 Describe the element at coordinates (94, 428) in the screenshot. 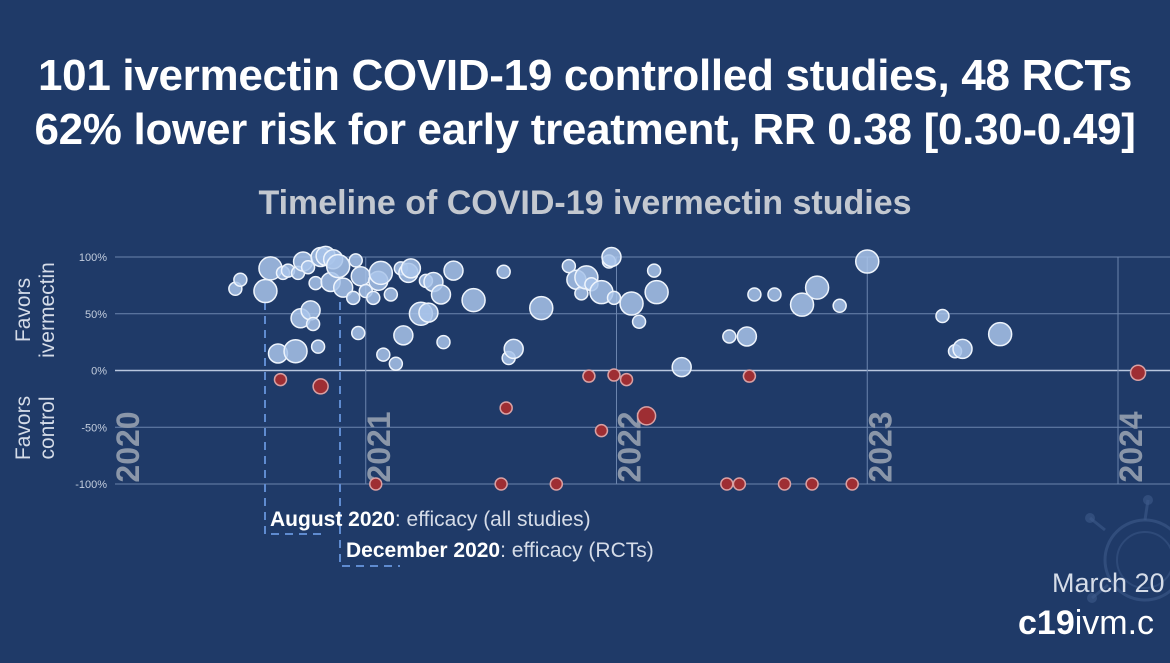

I see `y-tick-label: -50%` at that location.